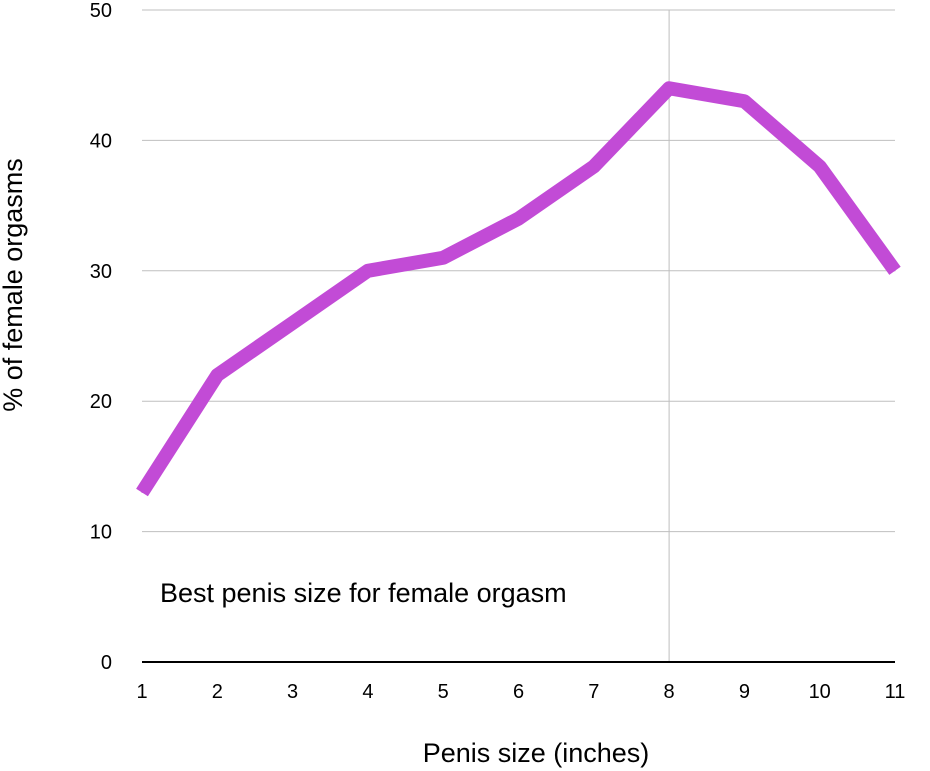 The width and height of the screenshot is (930, 771). What do you see at coordinates (363, 593) in the screenshot?
I see `chart-annotation: Best penis size for female orgasm` at bounding box center [363, 593].